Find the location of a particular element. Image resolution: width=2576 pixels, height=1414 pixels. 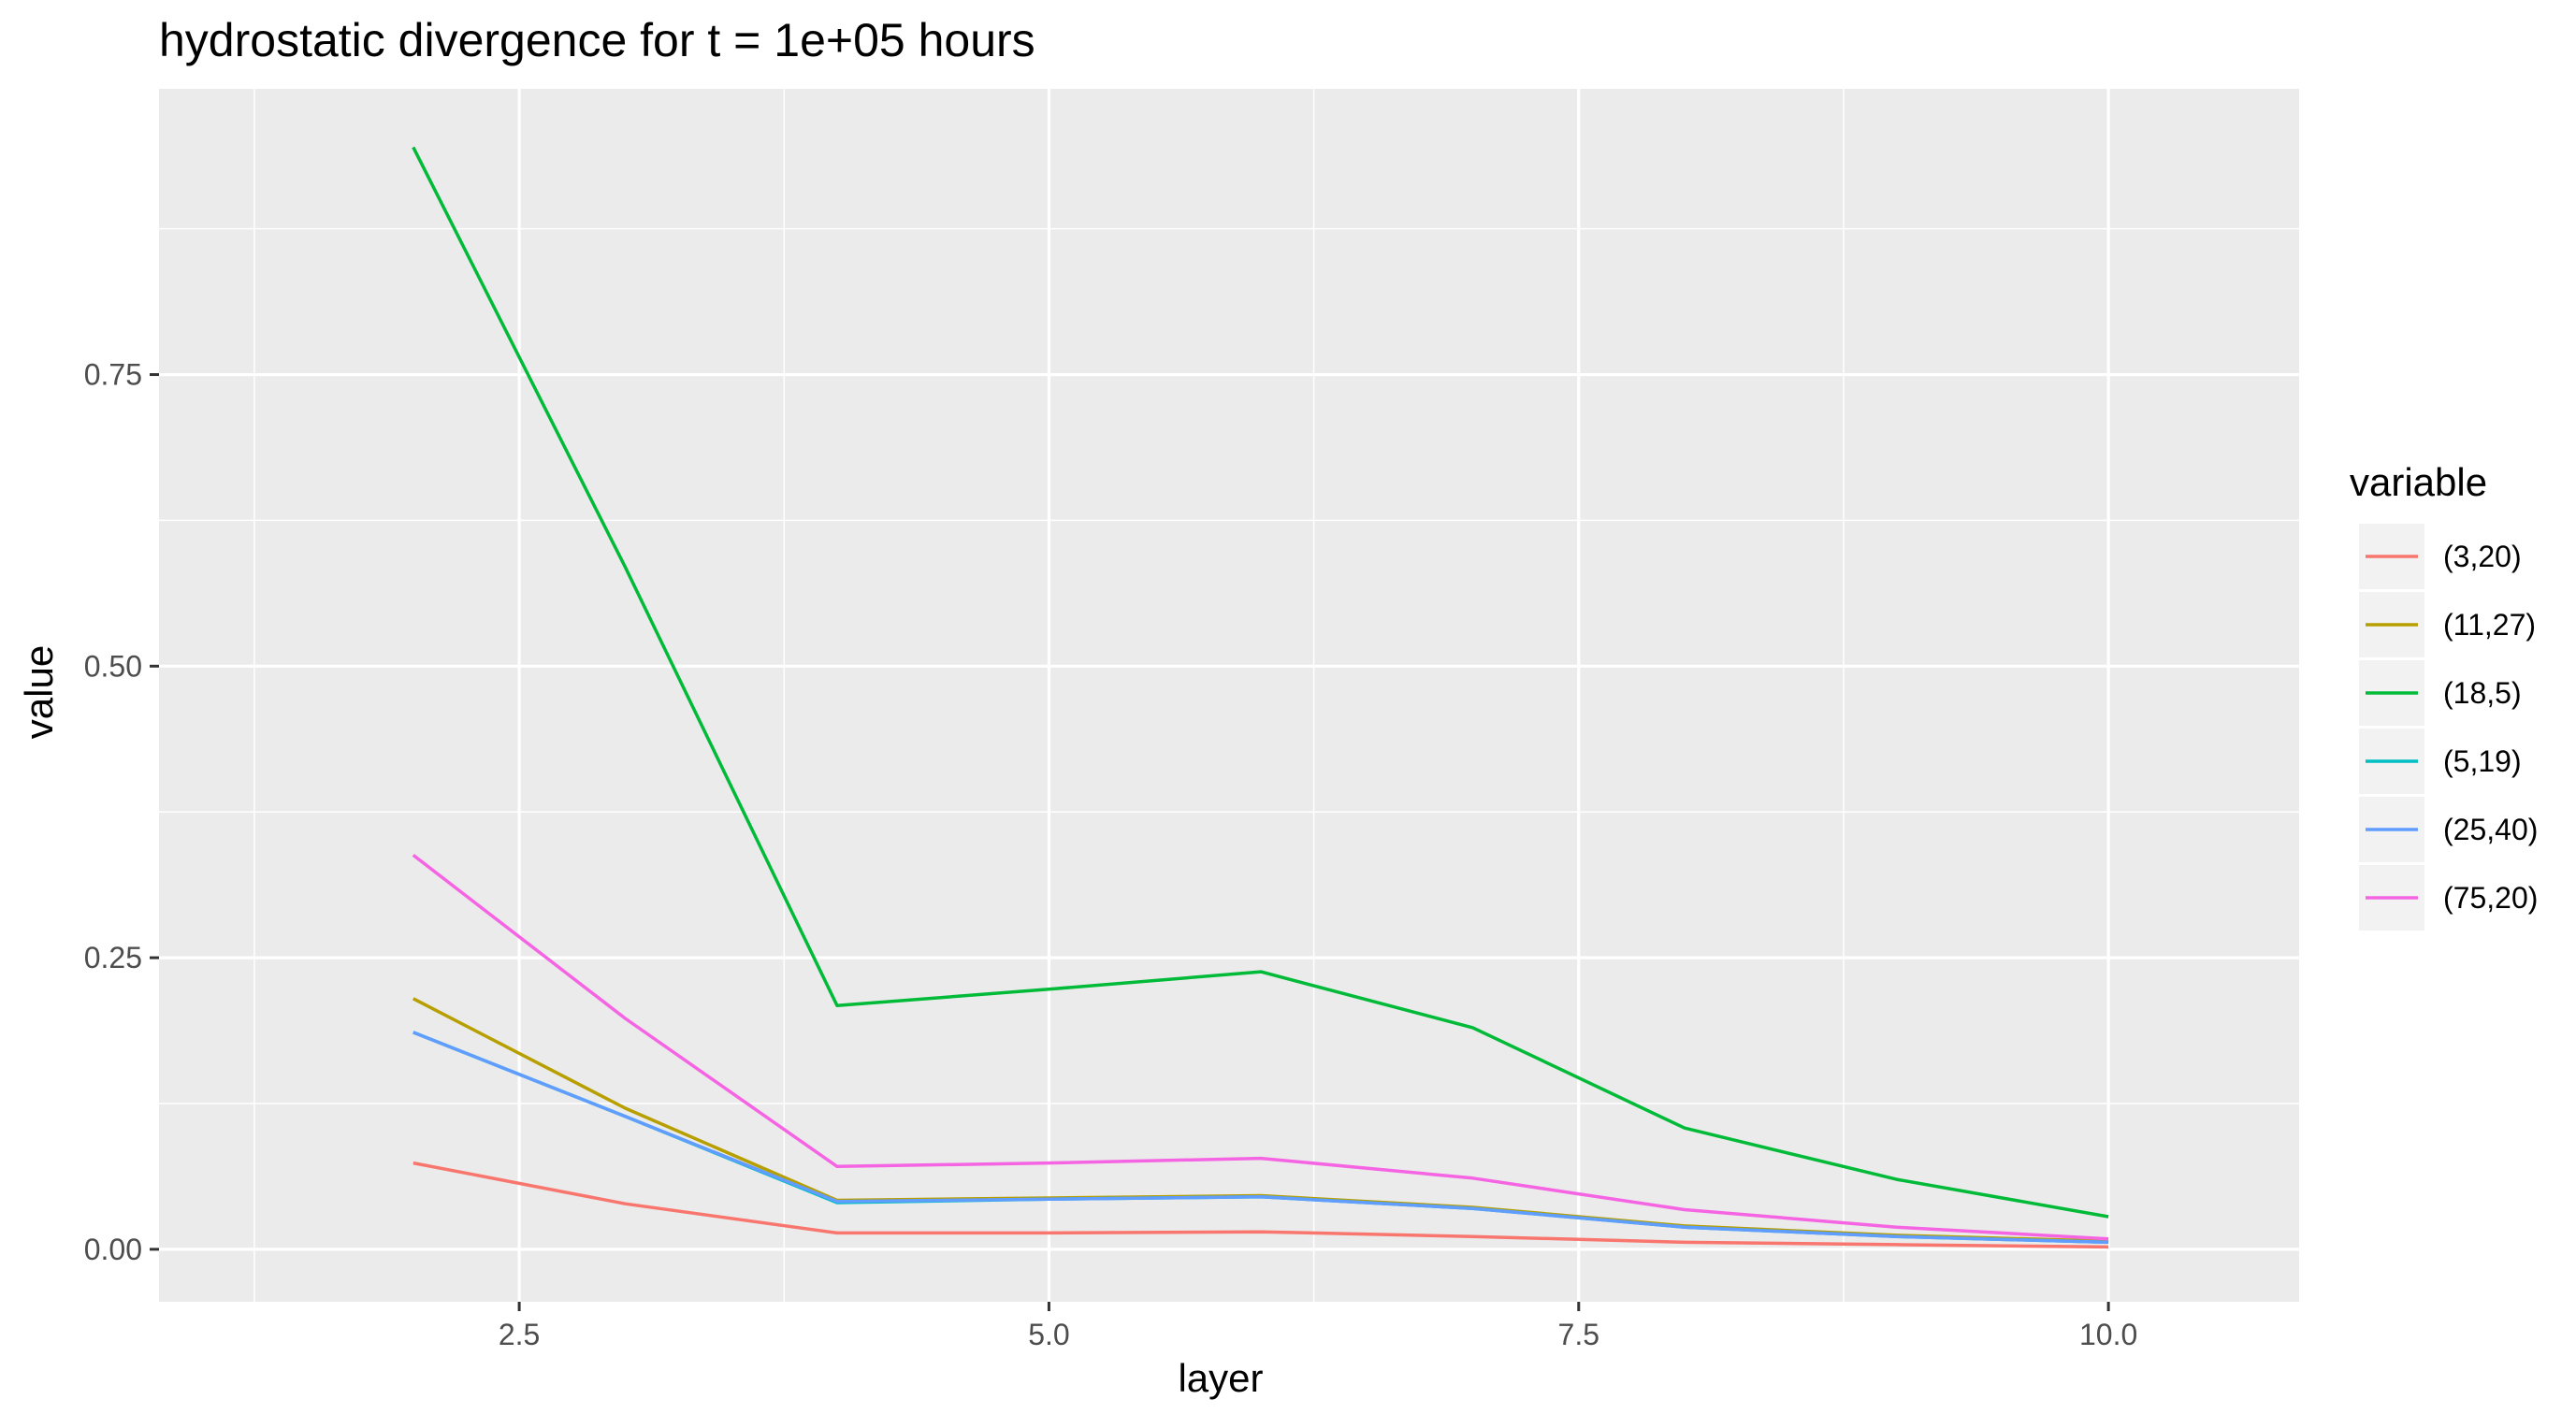

y-axis: 0.00 0.25 0.50 0.75 is located at coordinates (121, 812).